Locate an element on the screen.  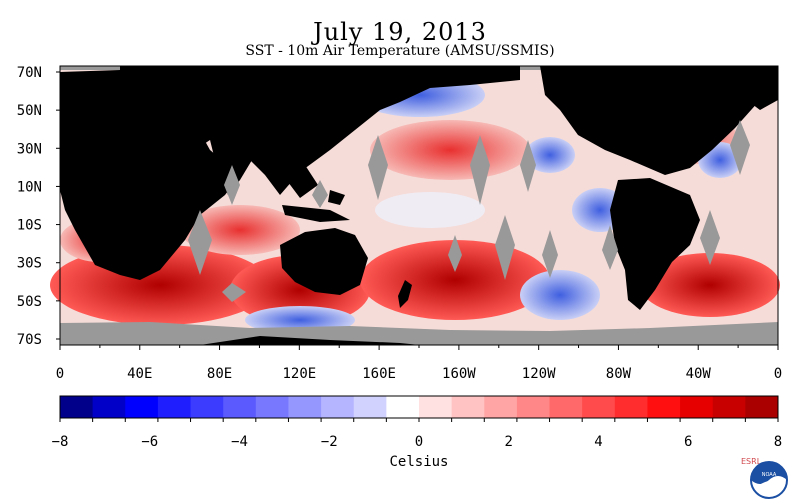
lon-tick-label: 80W is located at coordinates (619, 374).